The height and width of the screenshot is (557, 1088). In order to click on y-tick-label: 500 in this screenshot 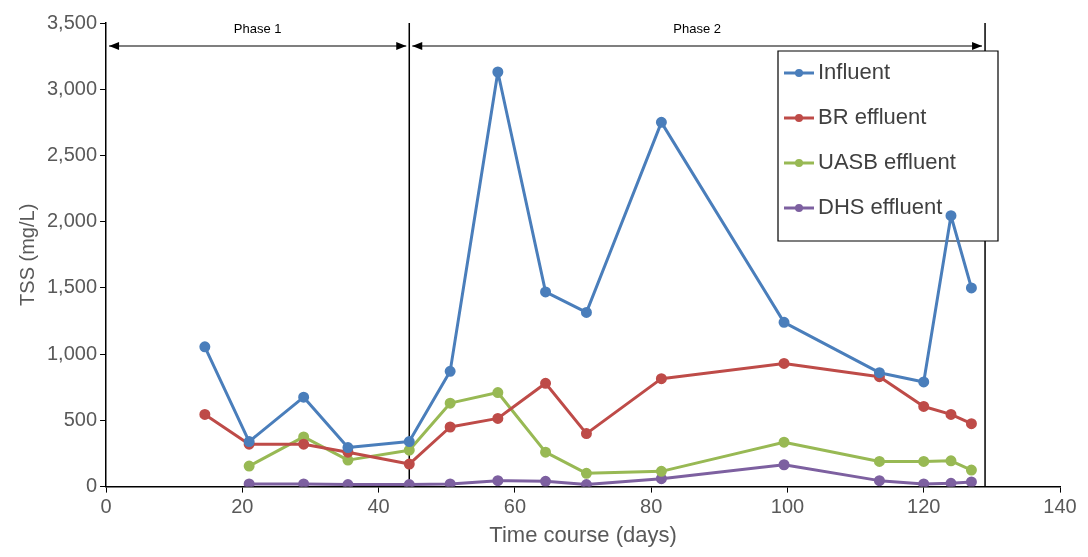, I will do `click(80, 418)`.